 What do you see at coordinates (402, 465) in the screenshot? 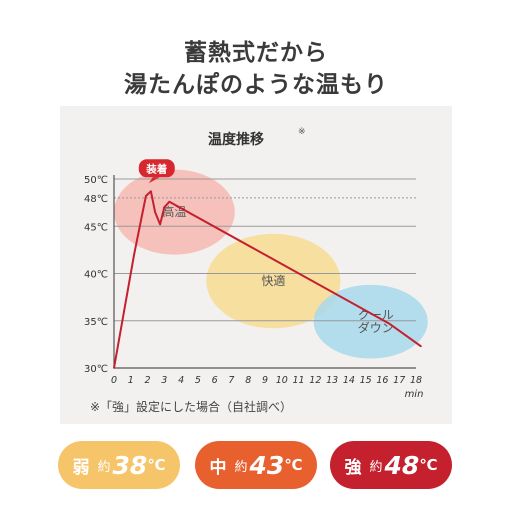
I see `level-strong-value: 48` at bounding box center [402, 465].